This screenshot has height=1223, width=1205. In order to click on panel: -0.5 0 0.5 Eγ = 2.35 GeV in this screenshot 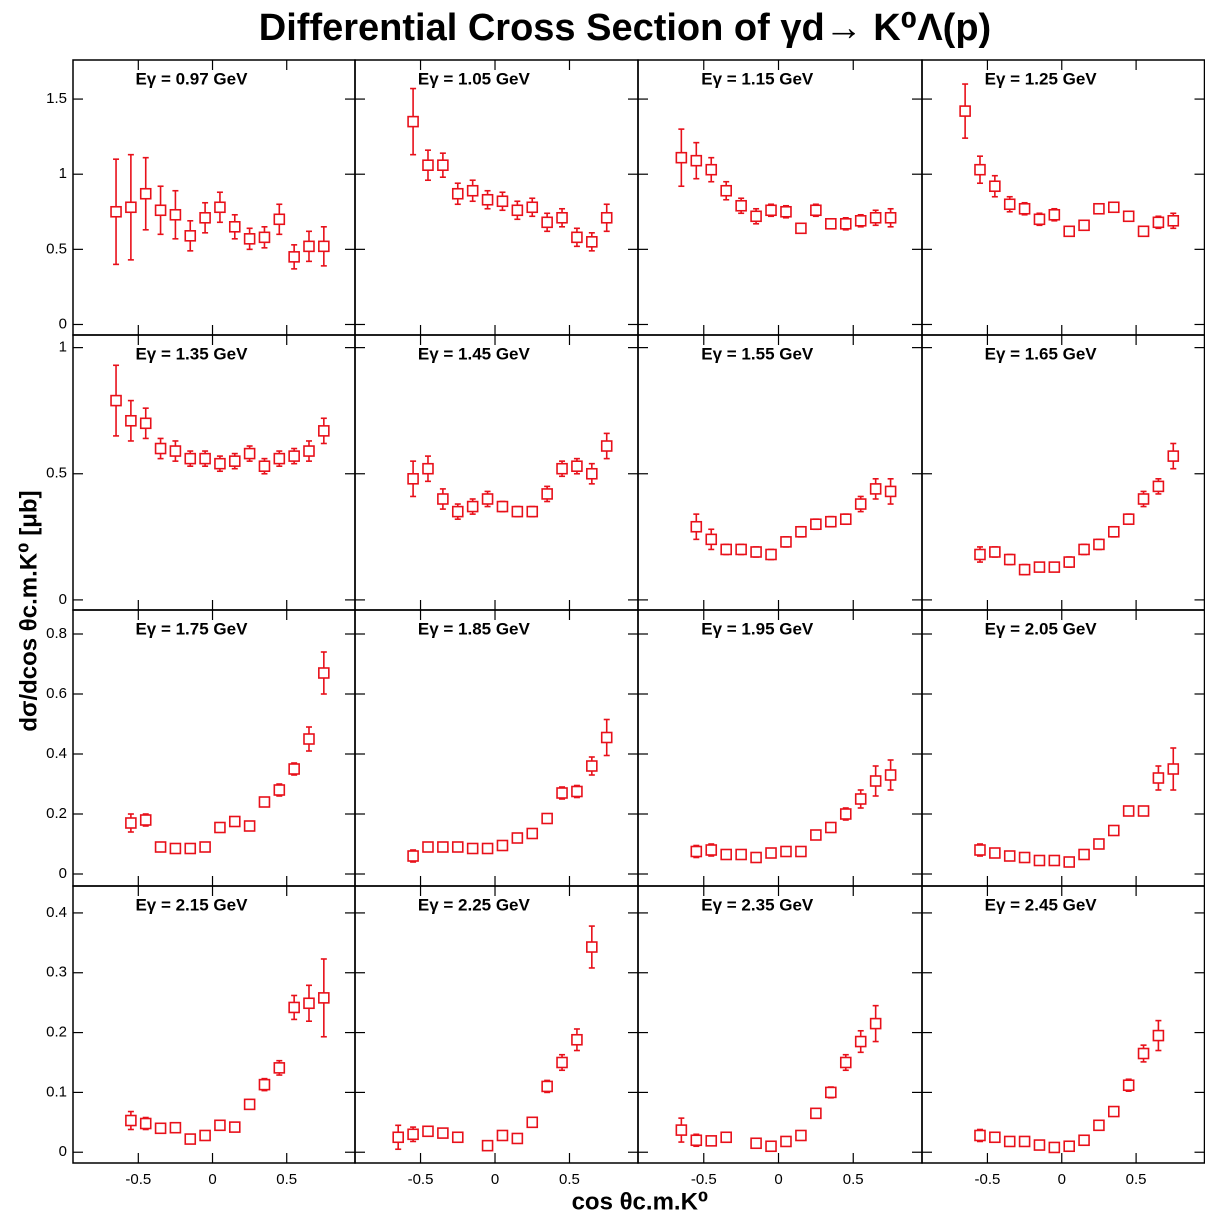, I will do `click(780, 1036)`.